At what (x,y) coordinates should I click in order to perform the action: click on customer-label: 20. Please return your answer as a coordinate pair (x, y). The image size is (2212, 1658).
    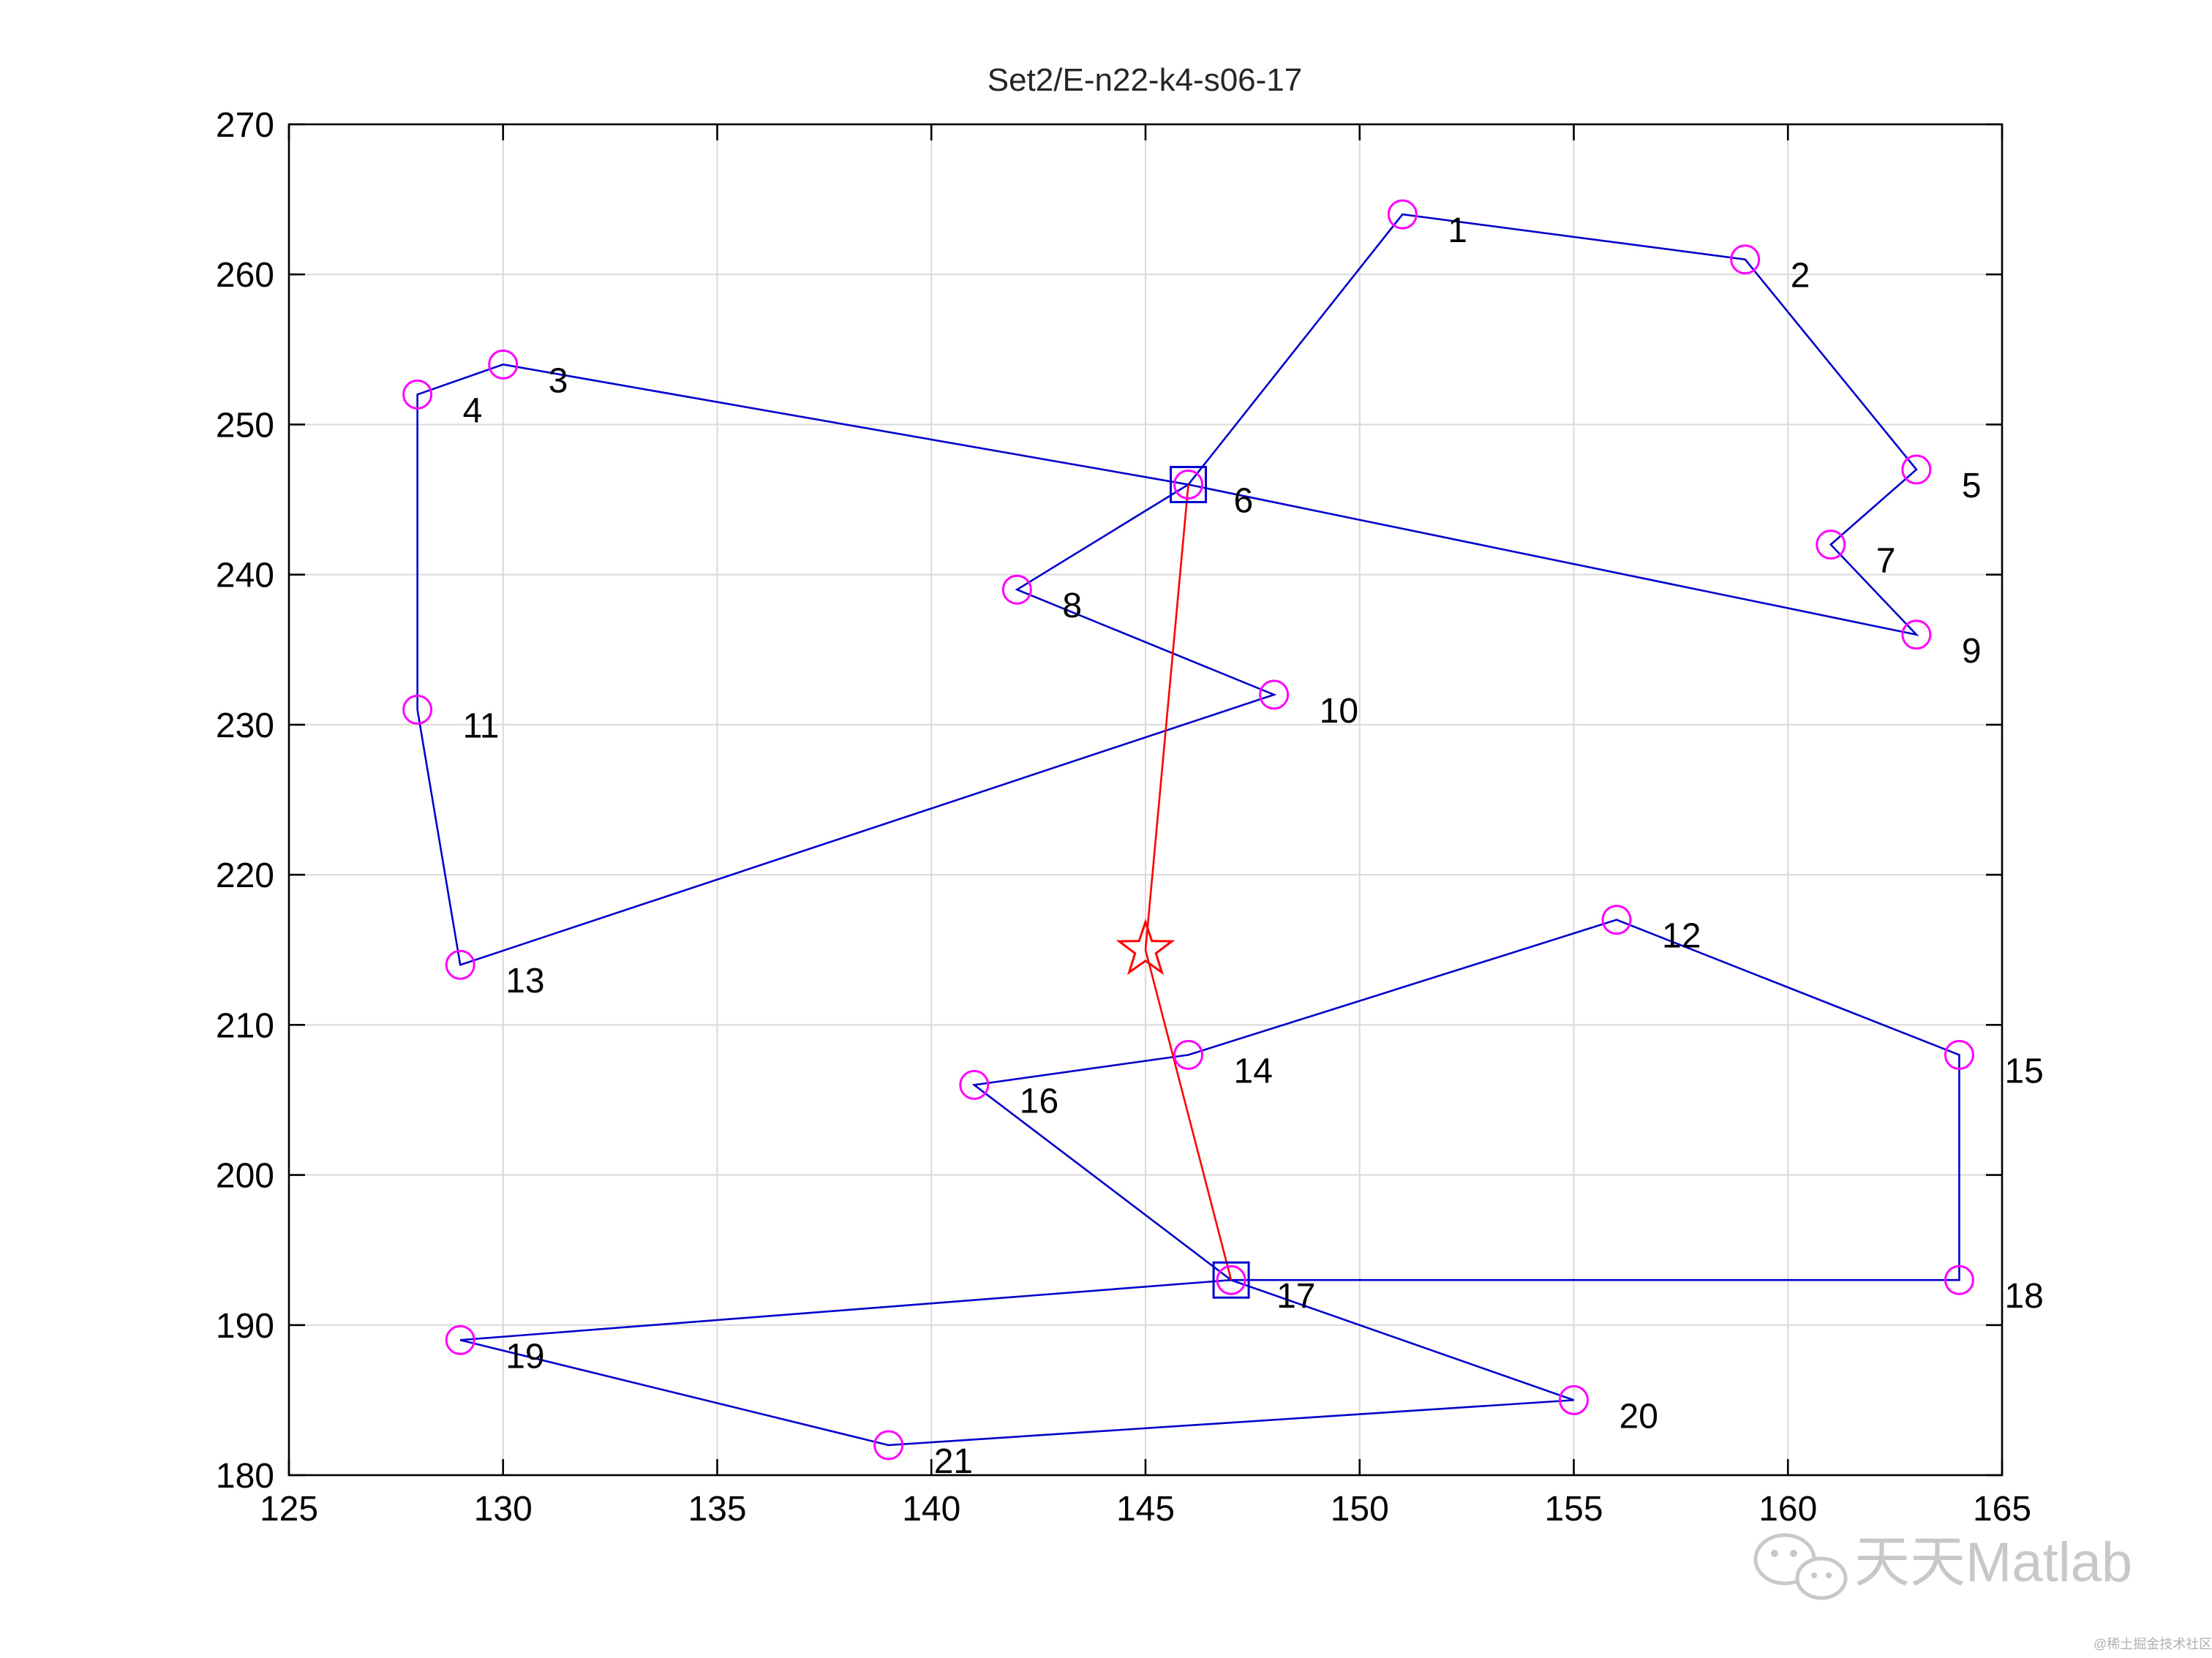
    Looking at the image, I should click on (1639, 1416).